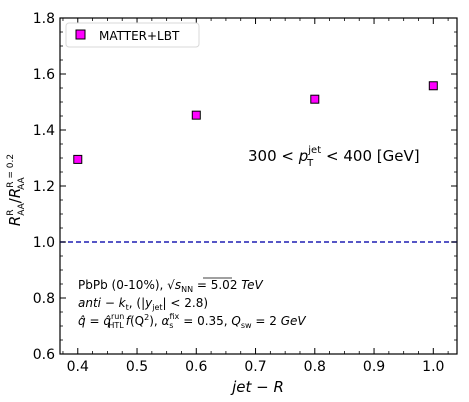 This screenshot has width=469, height=402. What do you see at coordinates (44, 355) in the screenshot?
I see `y-tick-label: 0.6` at bounding box center [44, 355].